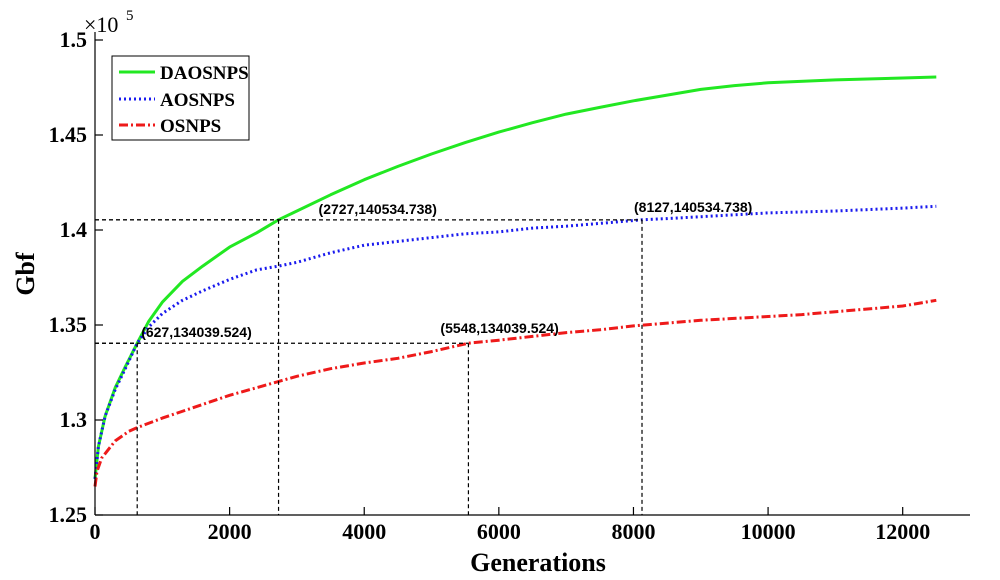  I want to click on x-tick-label: 12000, so click(902, 531).